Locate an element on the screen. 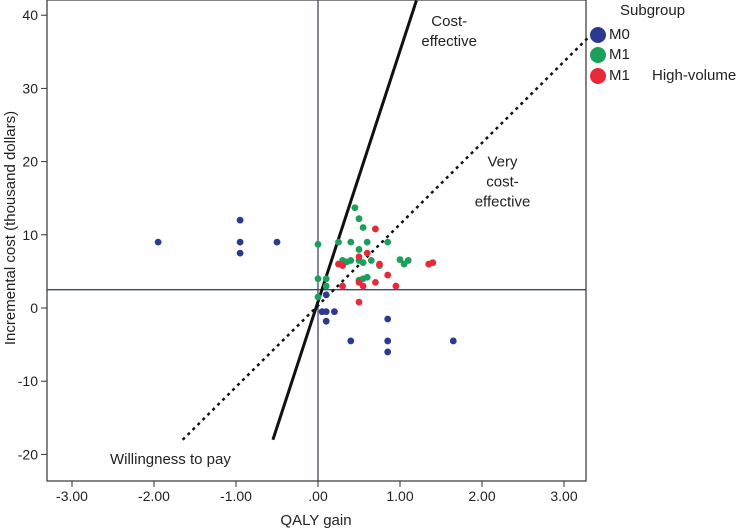  x-axis-ticks: -3.00 -2.00 -1.00 .00 1.00 2.00 3.00 is located at coordinates (317, 492).